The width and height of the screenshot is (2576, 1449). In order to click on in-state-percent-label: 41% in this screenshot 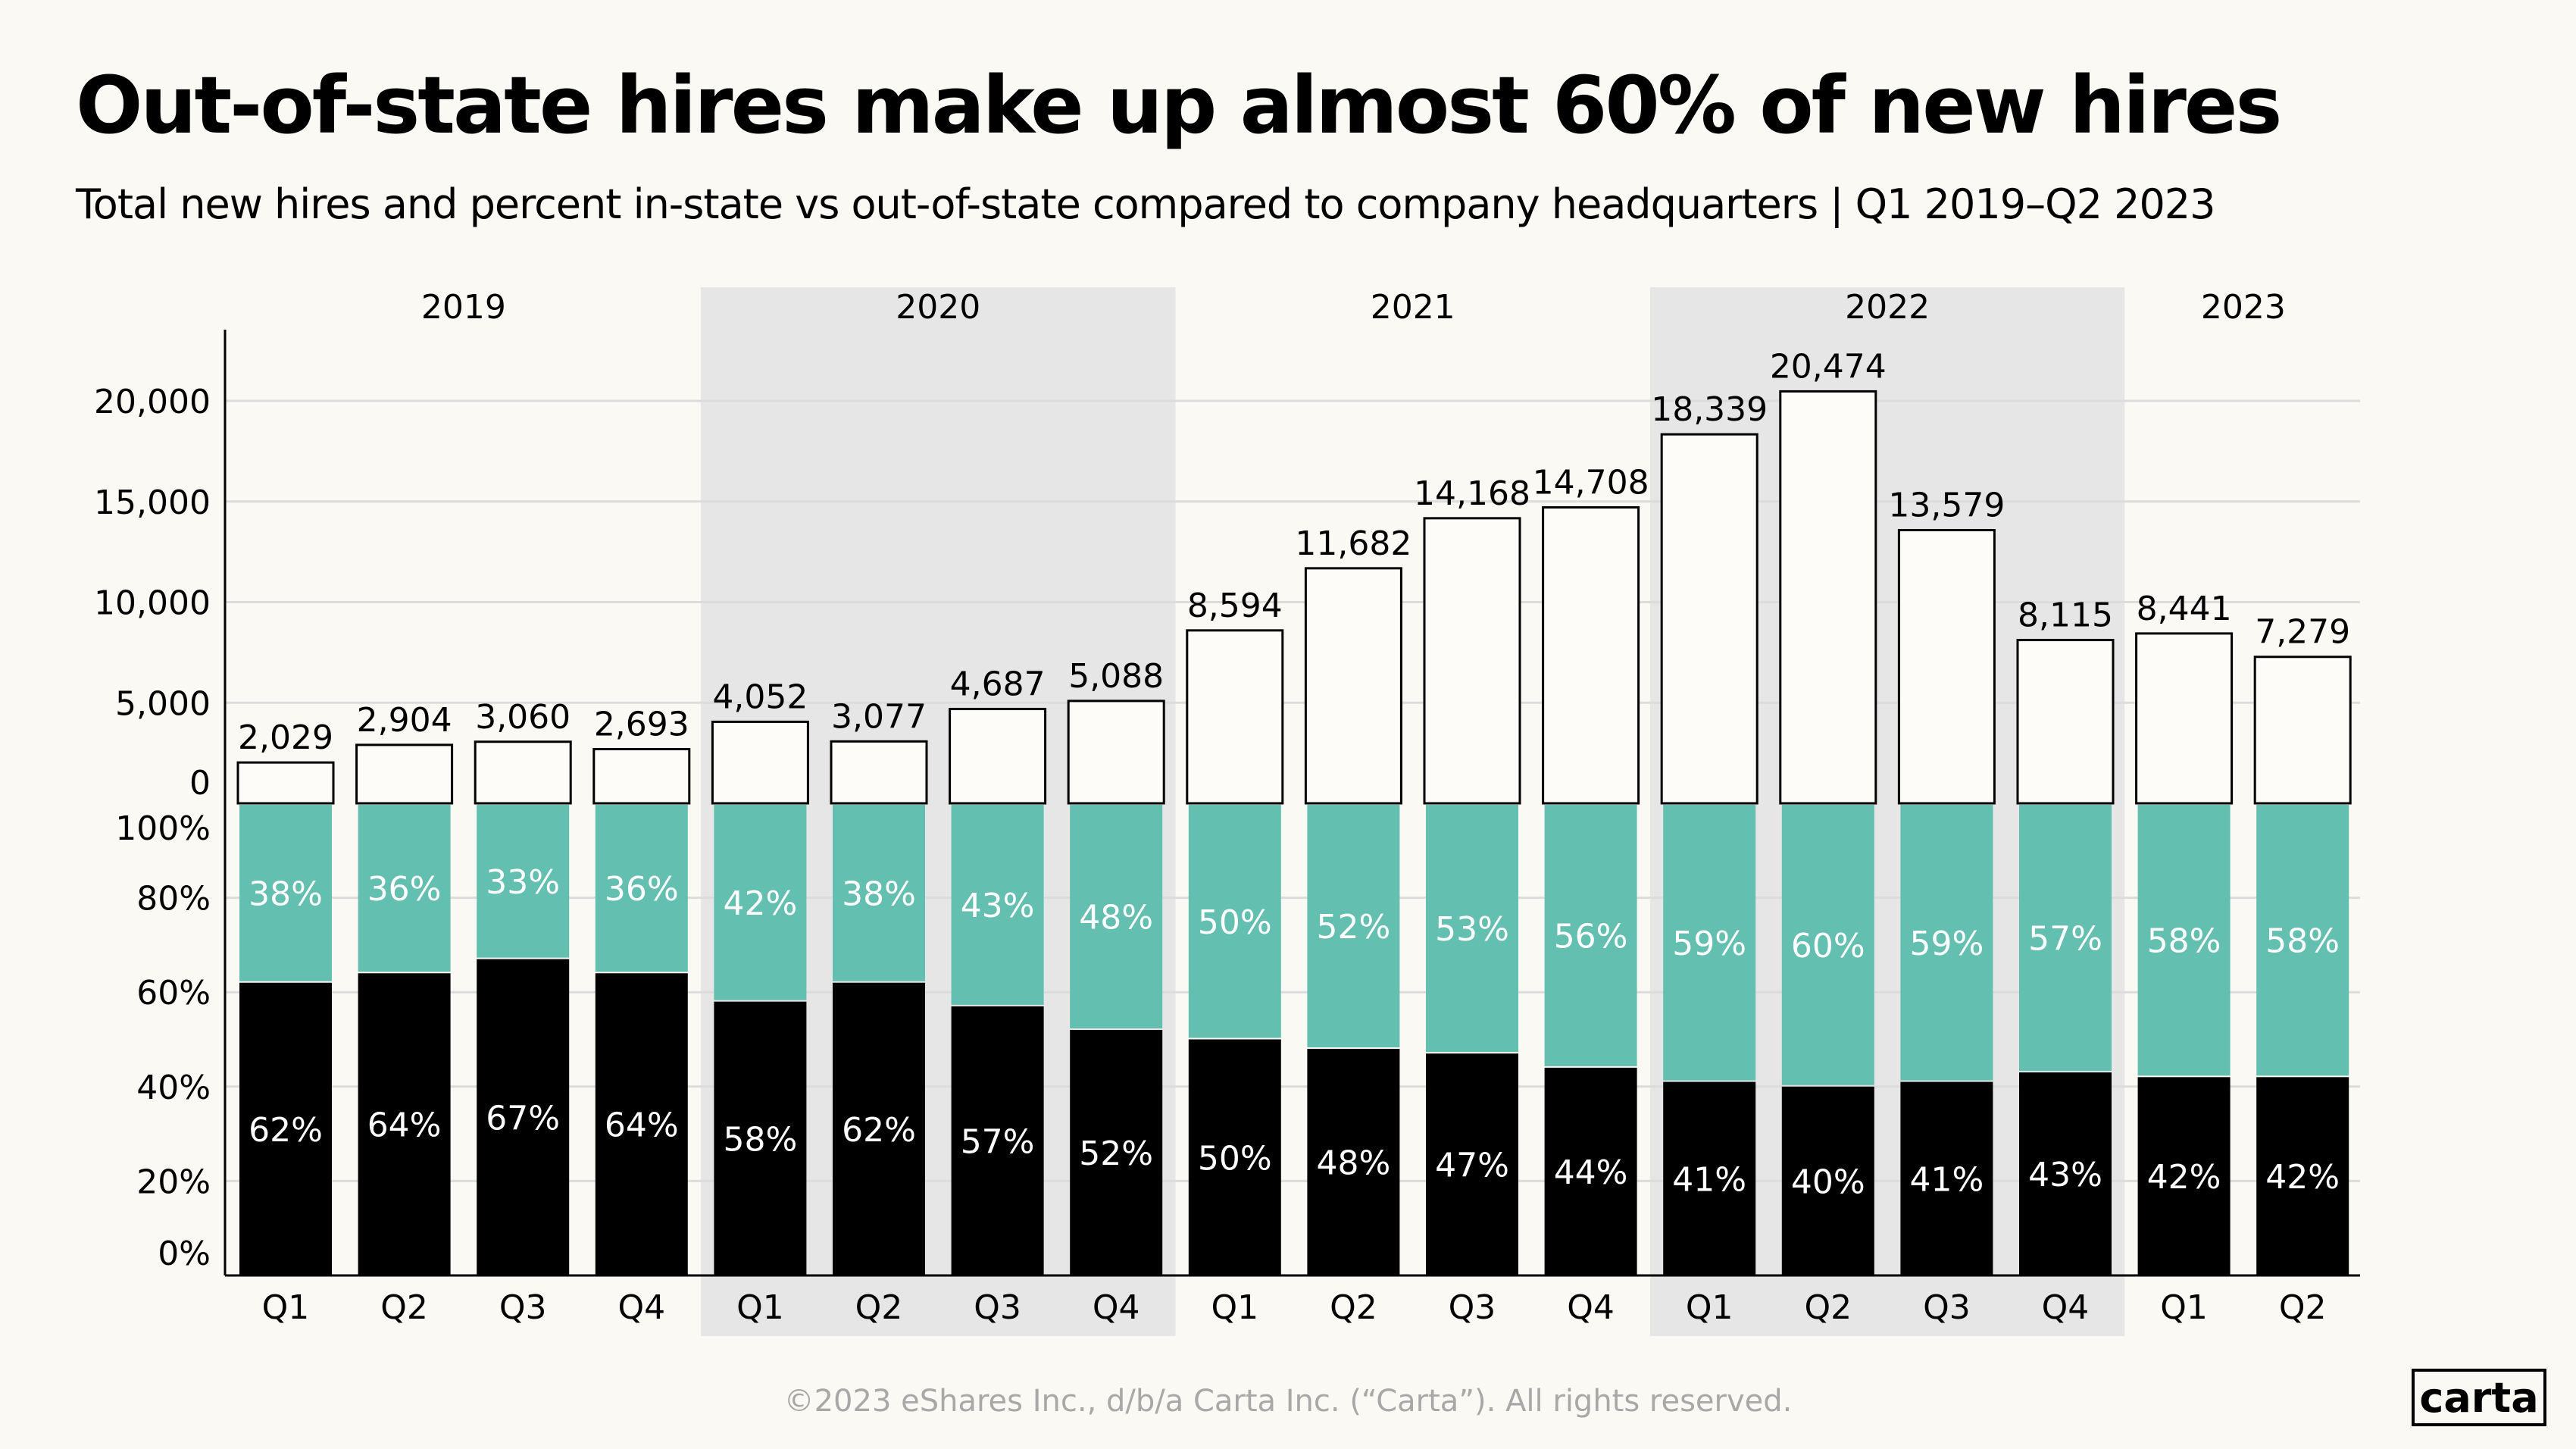, I will do `click(1709, 1180)`.